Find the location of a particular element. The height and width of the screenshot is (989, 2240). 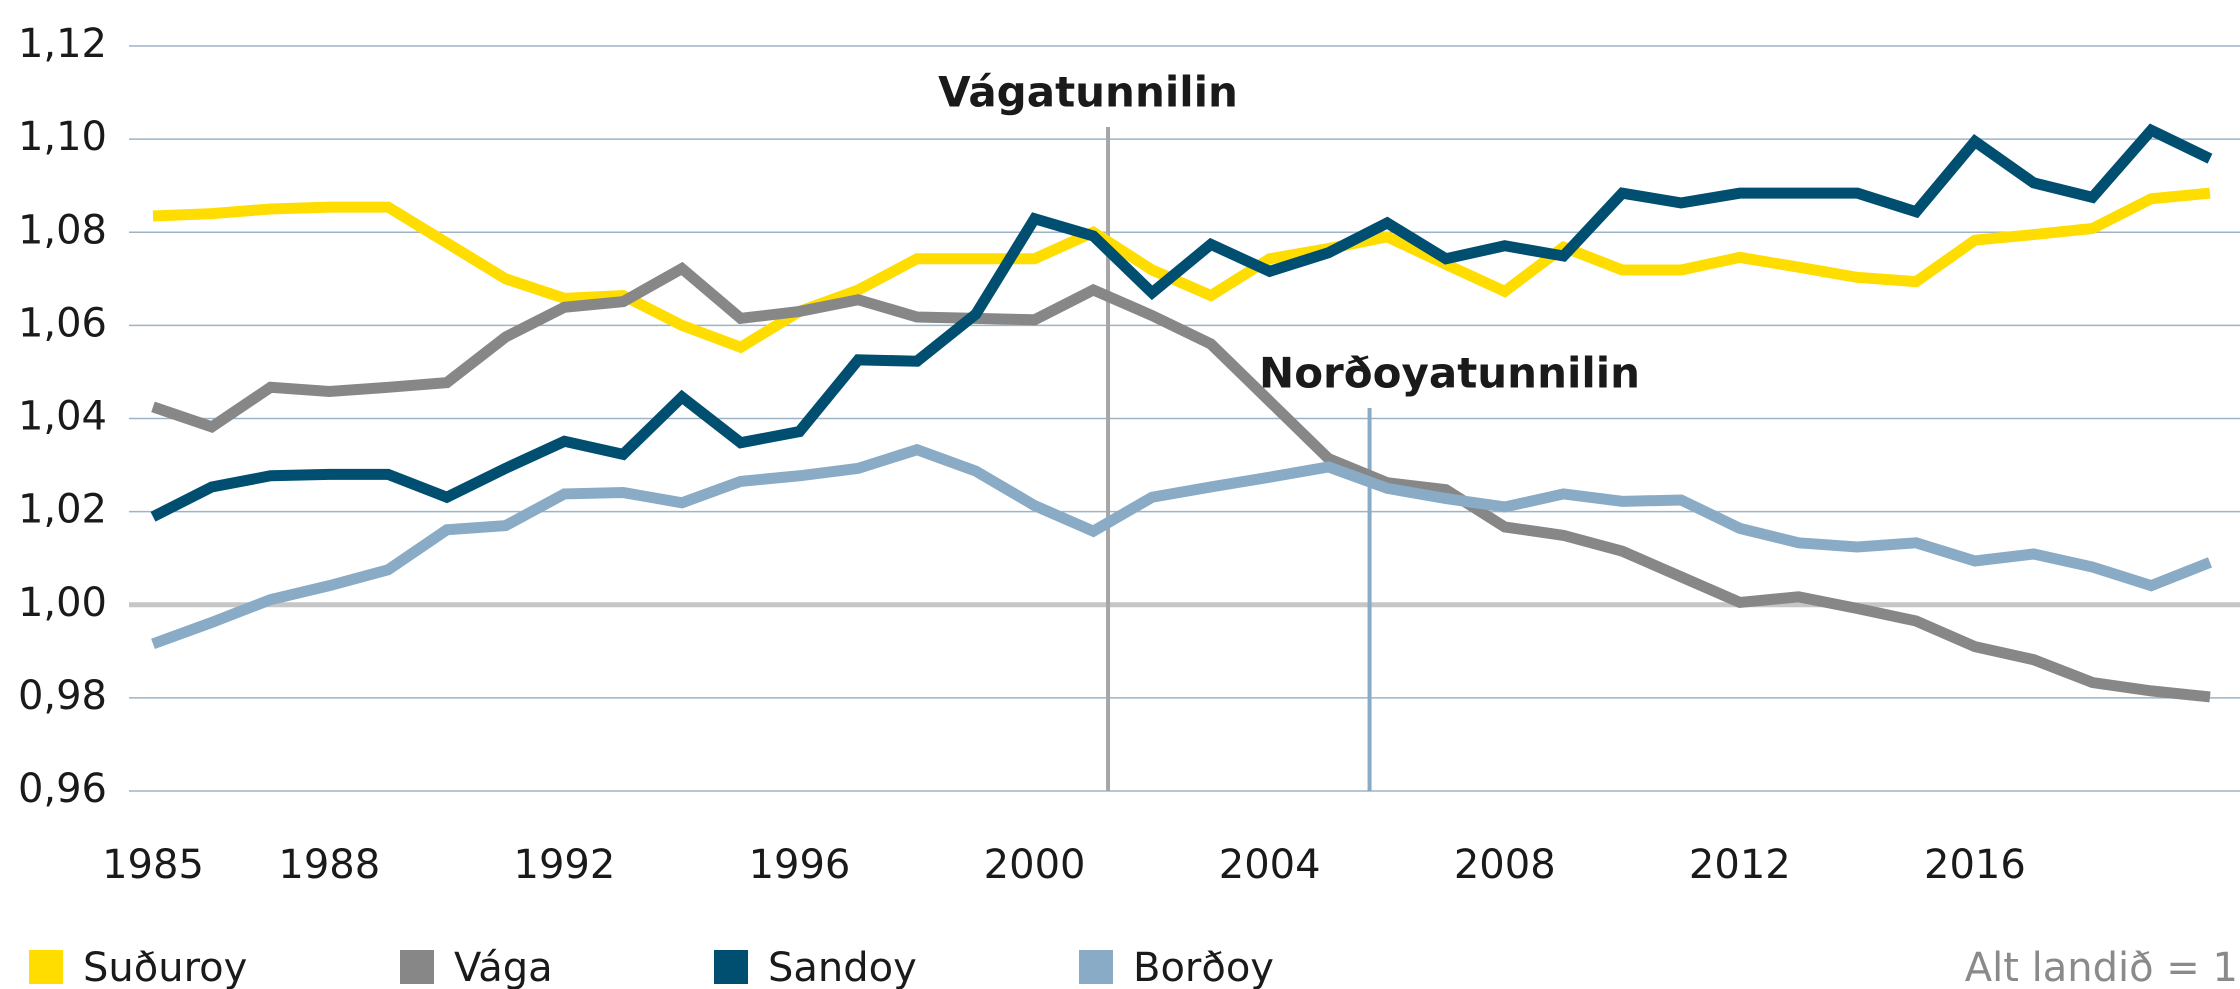

legend-label: Vága is located at coordinates (503, 967).